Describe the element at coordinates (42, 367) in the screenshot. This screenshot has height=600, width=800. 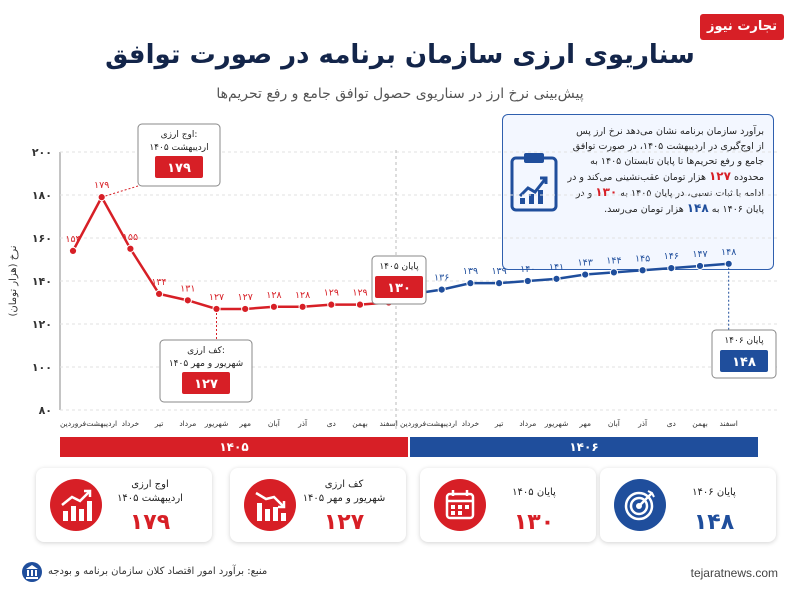
I see `y-tick-label: ۱۰۰` at that location.